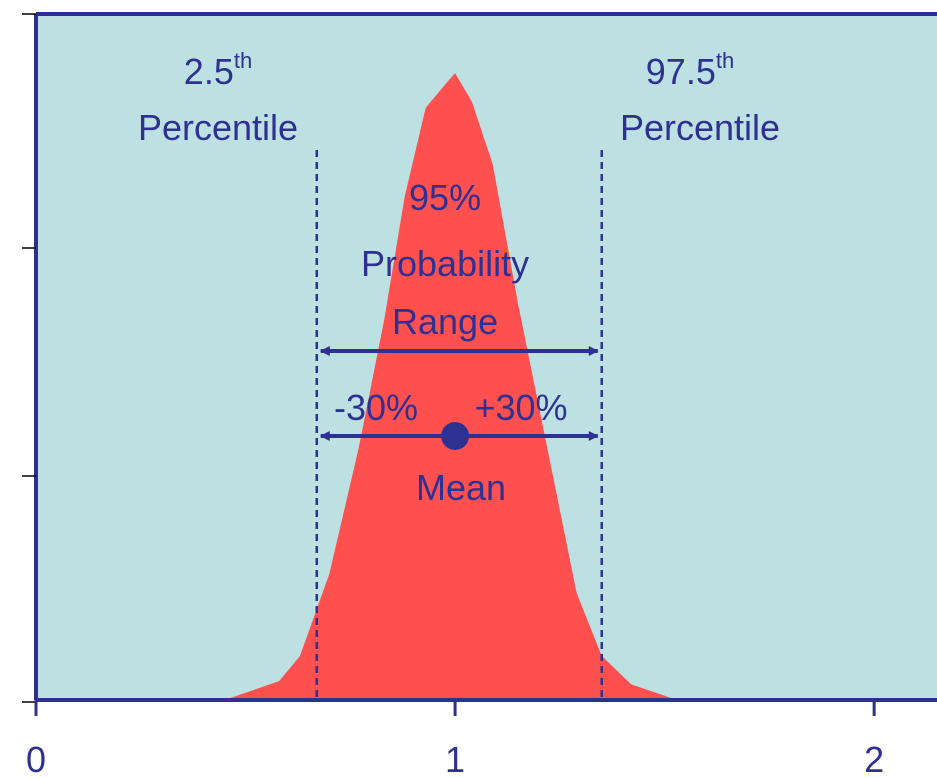 The image size is (937, 778). What do you see at coordinates (700, 127) in the screenshot?
I see `percentile-word-upper: Percentile` at bounding box center [700, 127].